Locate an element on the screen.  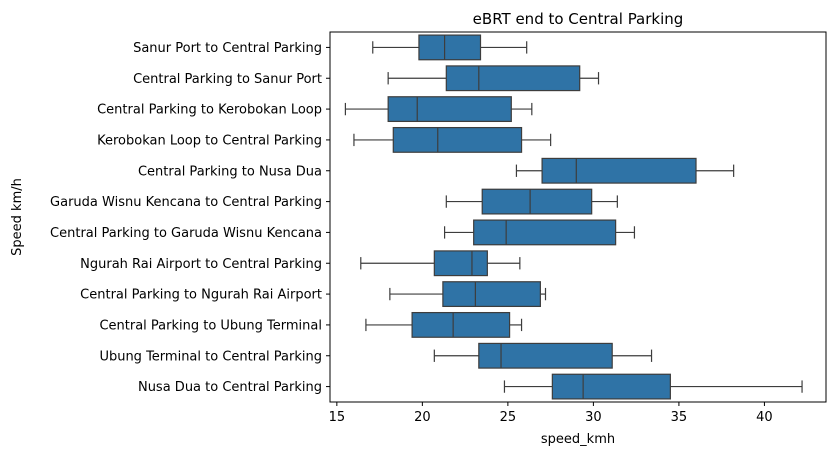
y-tick-label: Garuda Wisnu Kencana to Central Parking is located at coordinates (186, 202).